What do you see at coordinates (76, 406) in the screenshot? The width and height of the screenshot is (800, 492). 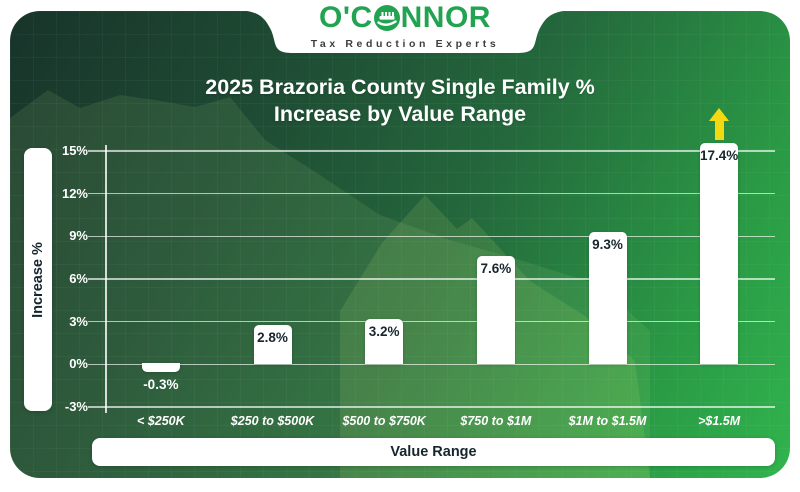 I see `y-tick-label: -3%` at bounding box center [76, 406].